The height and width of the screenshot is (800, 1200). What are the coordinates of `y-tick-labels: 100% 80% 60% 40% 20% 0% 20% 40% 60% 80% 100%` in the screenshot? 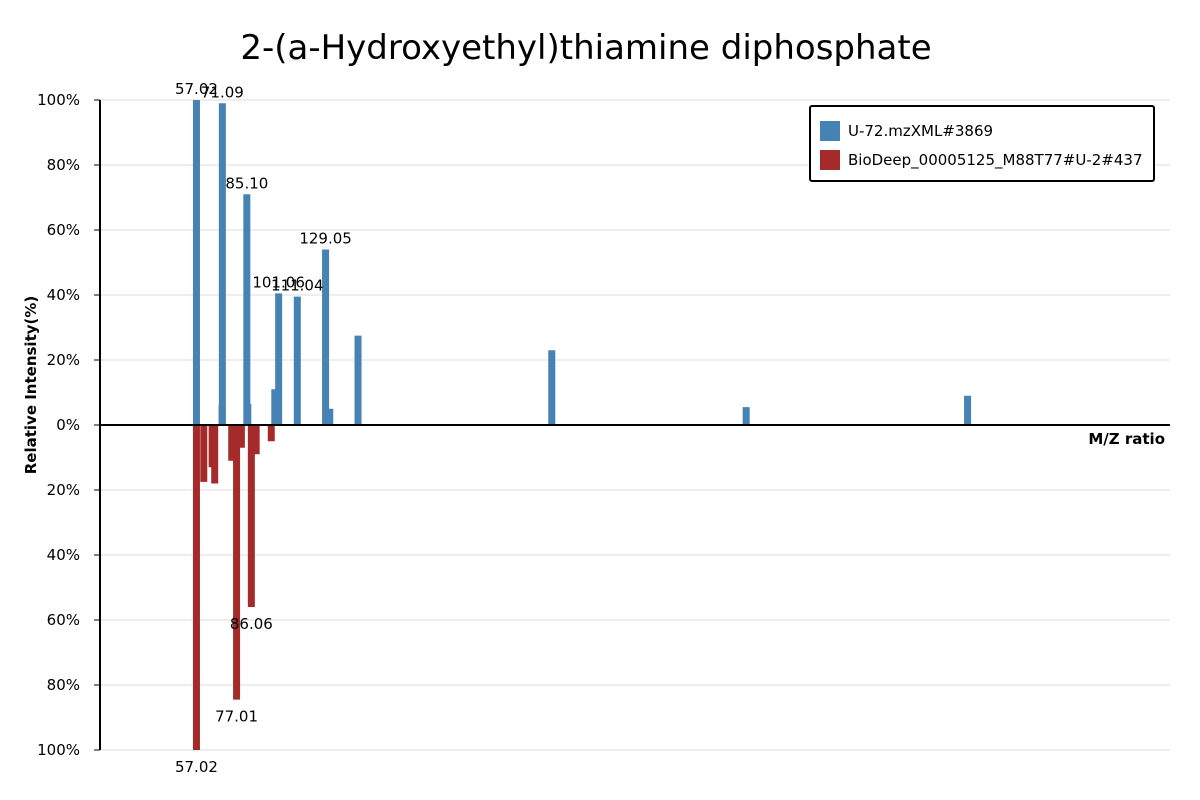 It's located at (68, 425).